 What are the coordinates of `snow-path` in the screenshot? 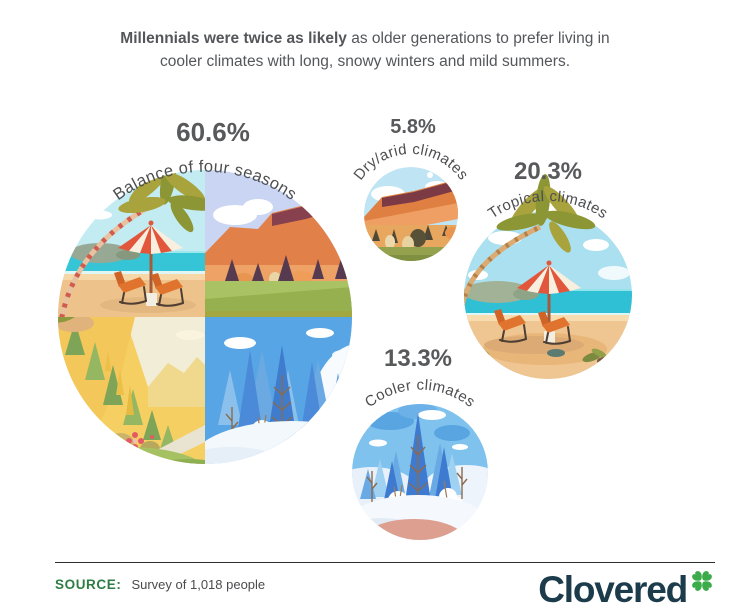 It's located at (294, 458).